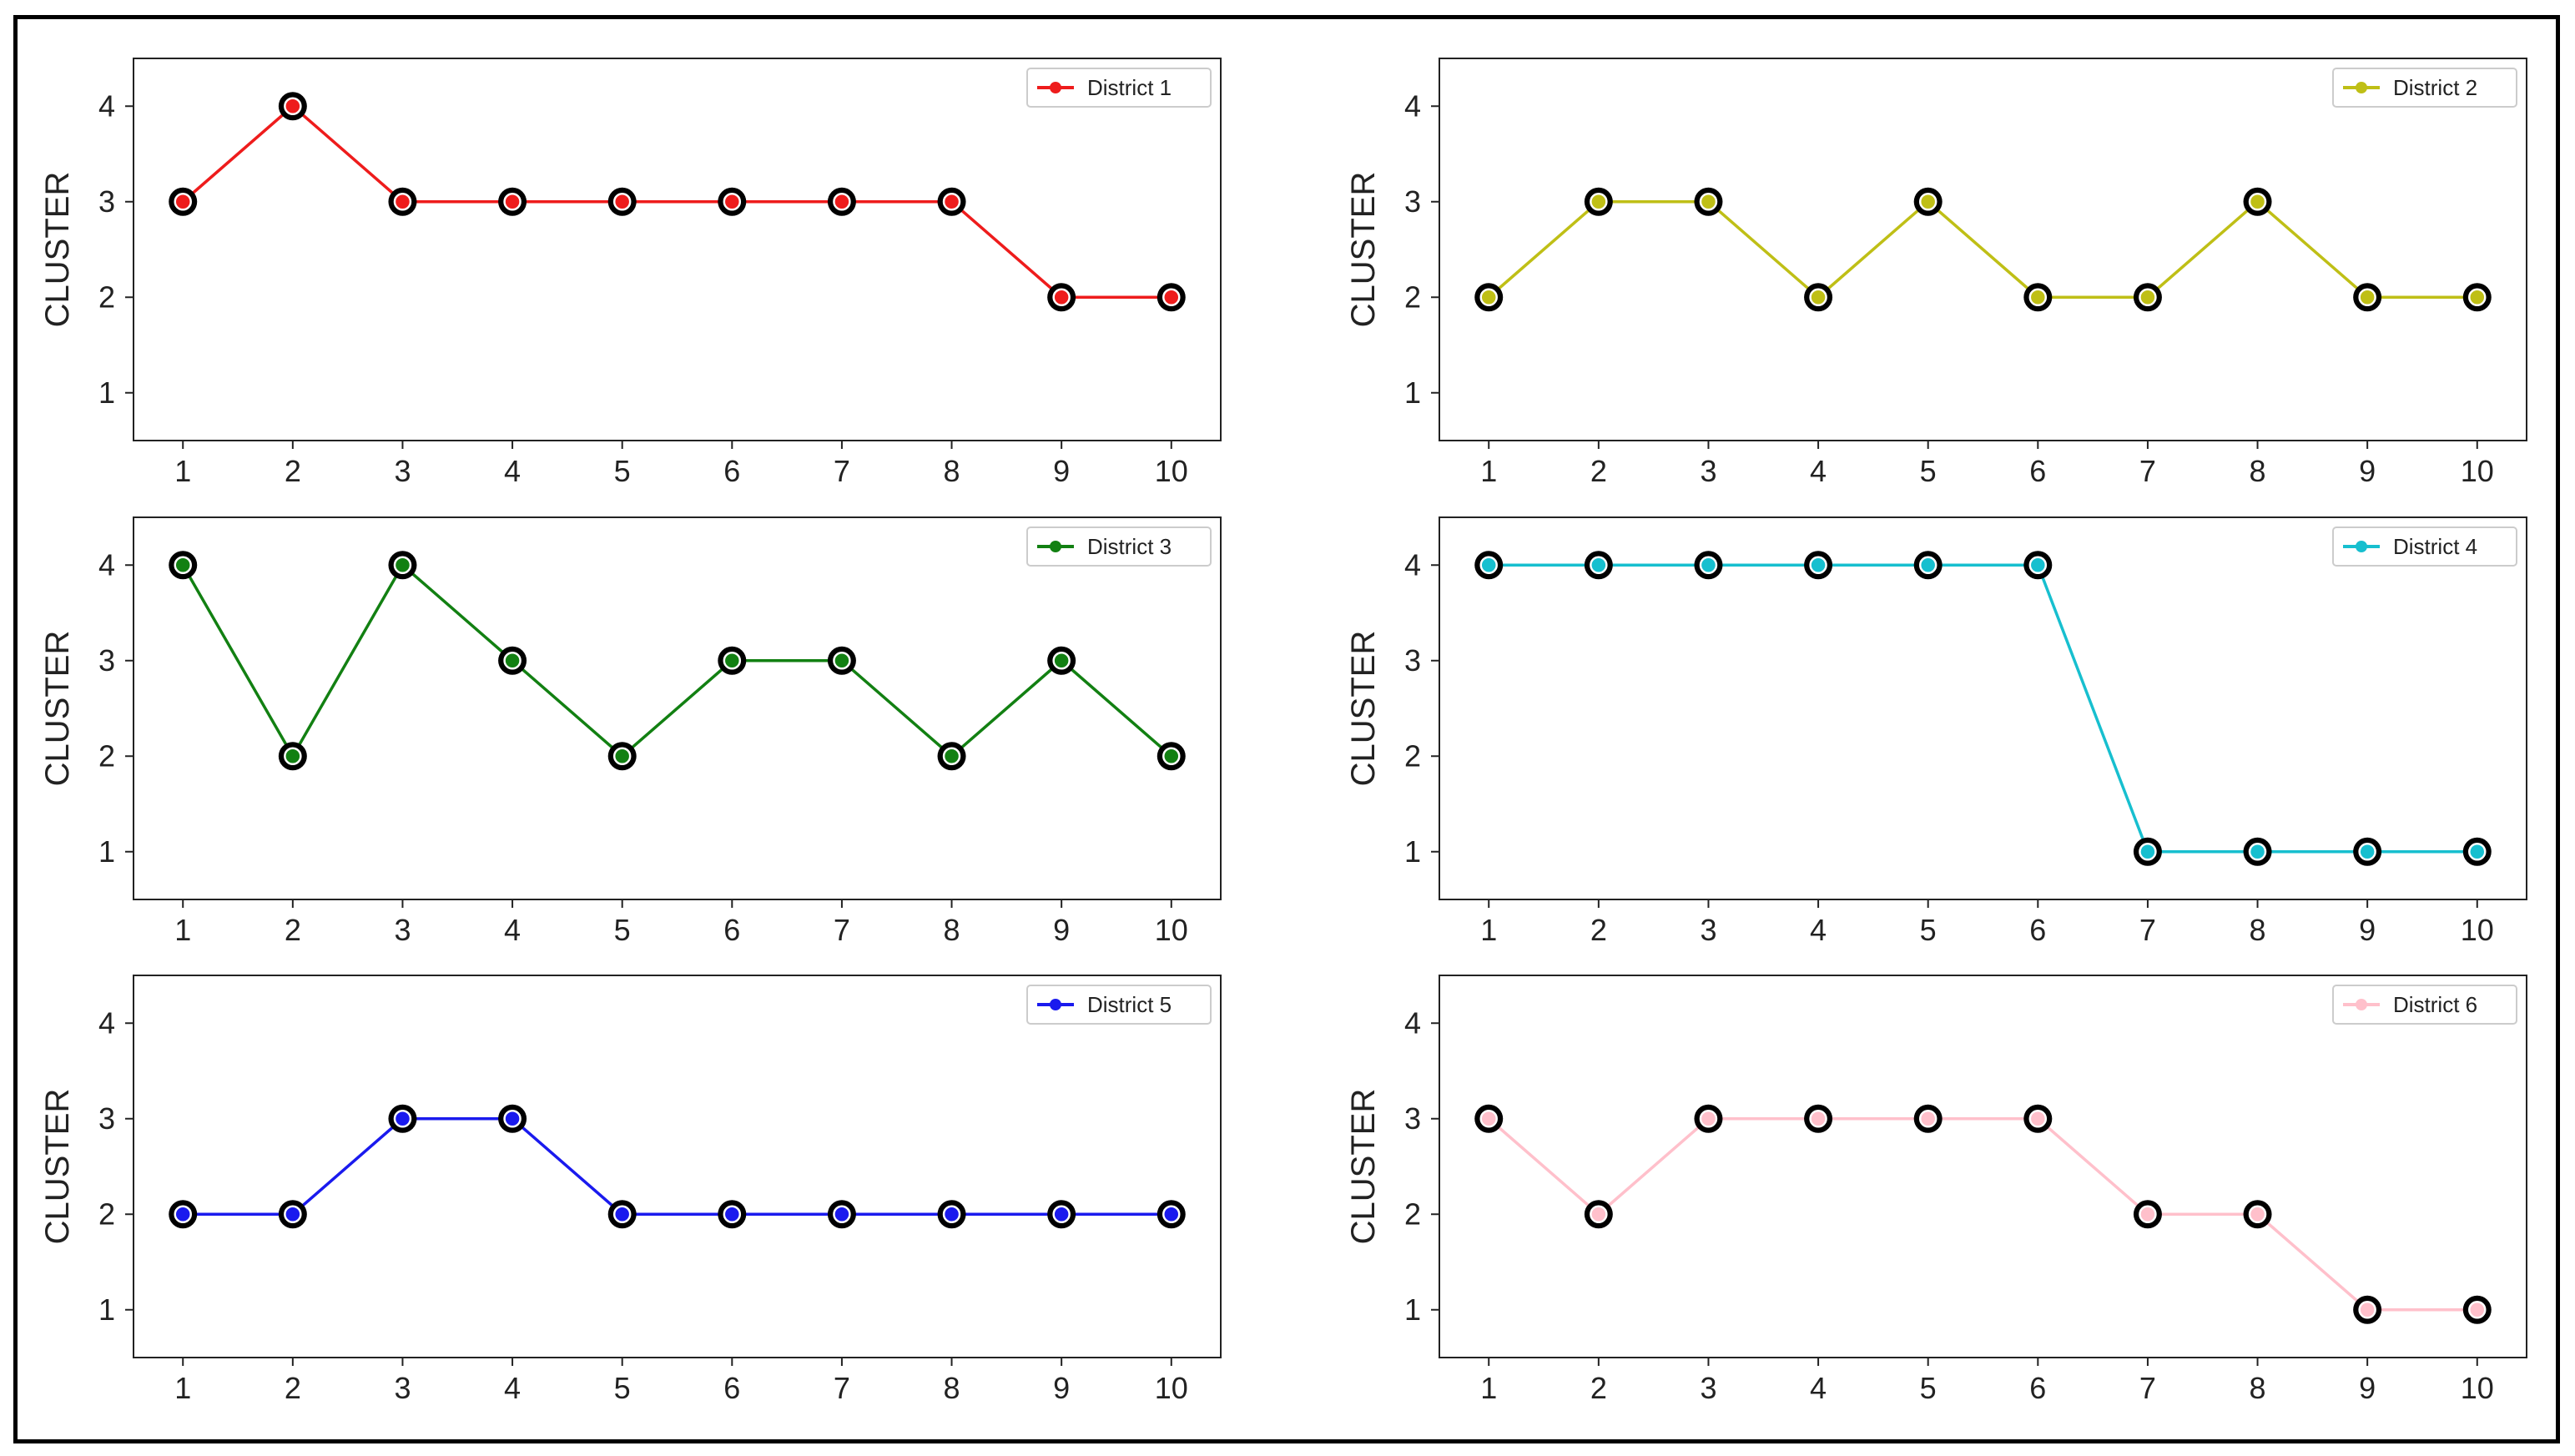  I want to click on legend-label: District 4, so click(2435, 546).